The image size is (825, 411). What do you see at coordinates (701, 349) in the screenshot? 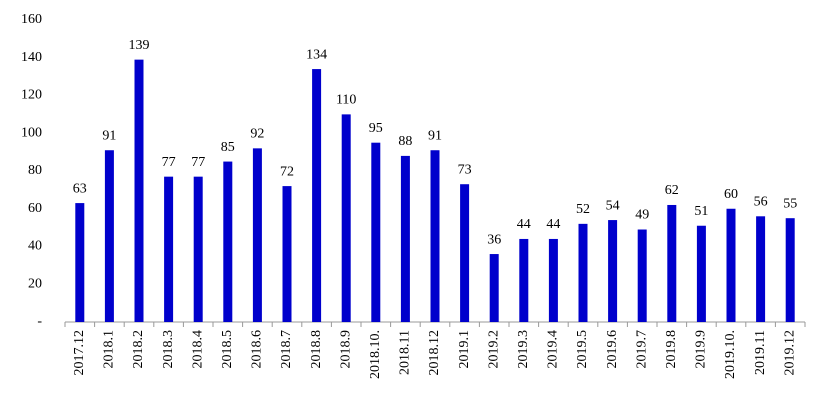
I see `x-tick-label: 2019.9` at bounding box center [701, 349].